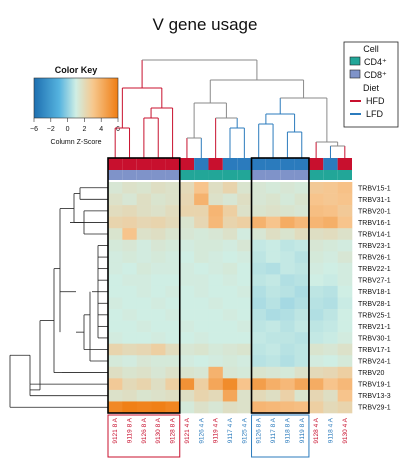 The height and width of the screenshot is (461, 404). I want to click on color-key: Color Key −6 −2 0 2 4 6 Column Z-Score, so click(75, 105).